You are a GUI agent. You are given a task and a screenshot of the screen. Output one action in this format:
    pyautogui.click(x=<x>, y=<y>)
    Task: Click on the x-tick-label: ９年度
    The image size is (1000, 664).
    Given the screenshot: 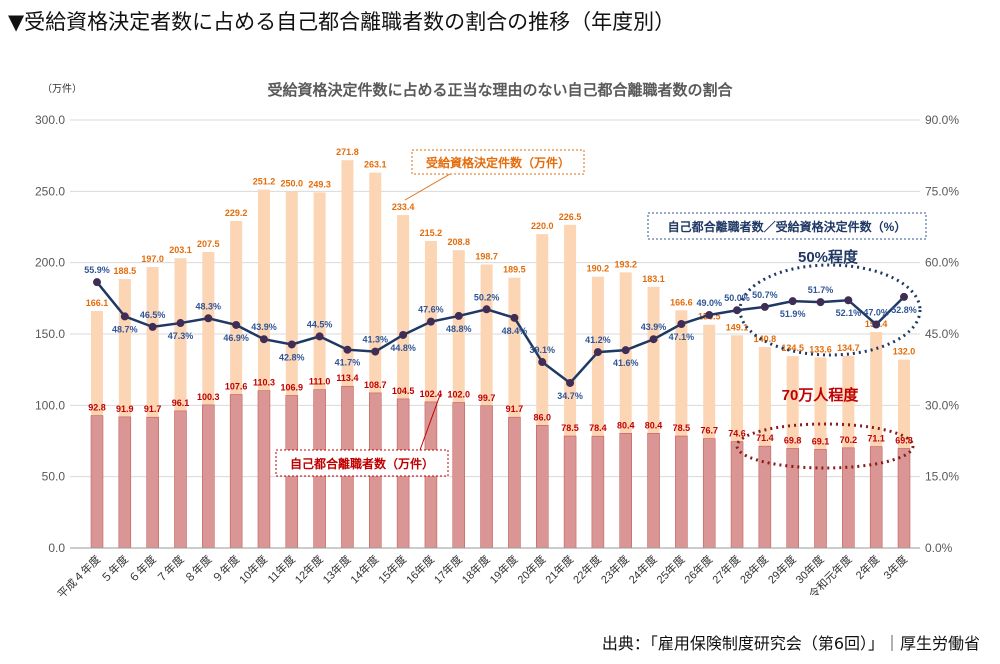 What is the action you would take?
    pyautogui.click(x=225, y=568)
    